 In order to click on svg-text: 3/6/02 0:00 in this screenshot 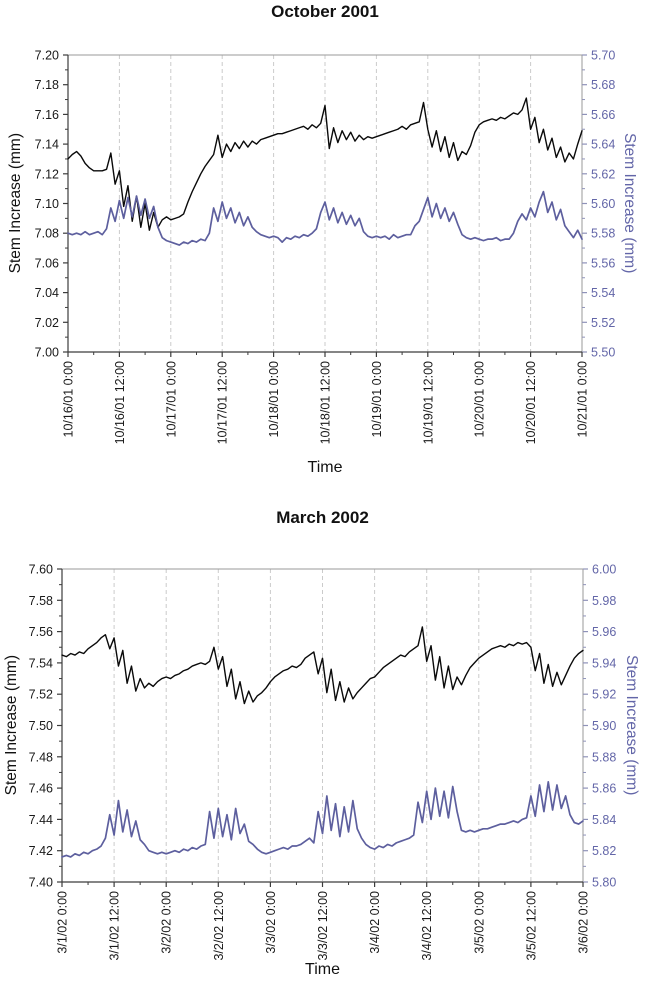, I will do `click(584, 922)`.